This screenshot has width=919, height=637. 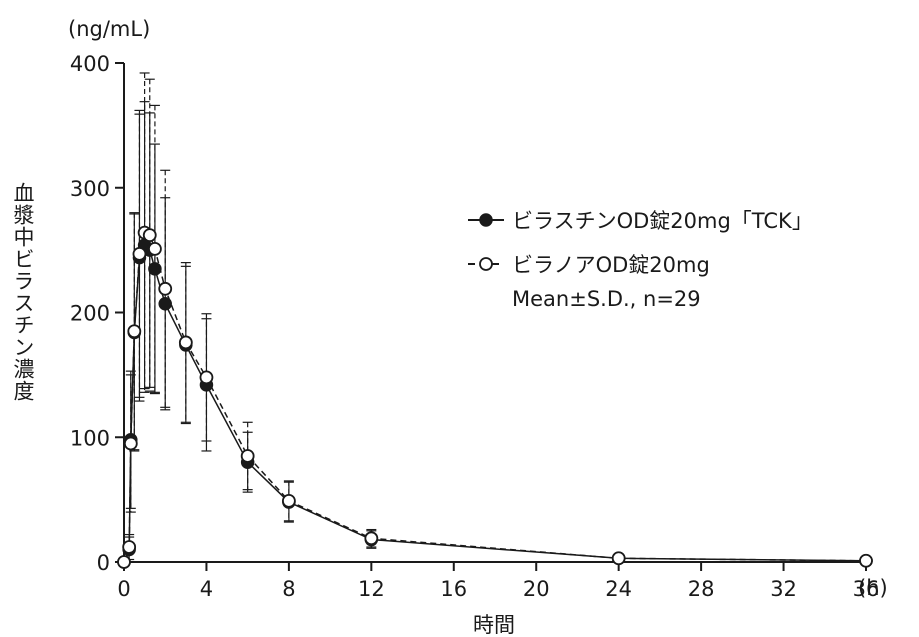 What do you see at coordinates (536, 589) in the screenshot?
I see `x-tick-label: 20` at bounding box center [536, 589].